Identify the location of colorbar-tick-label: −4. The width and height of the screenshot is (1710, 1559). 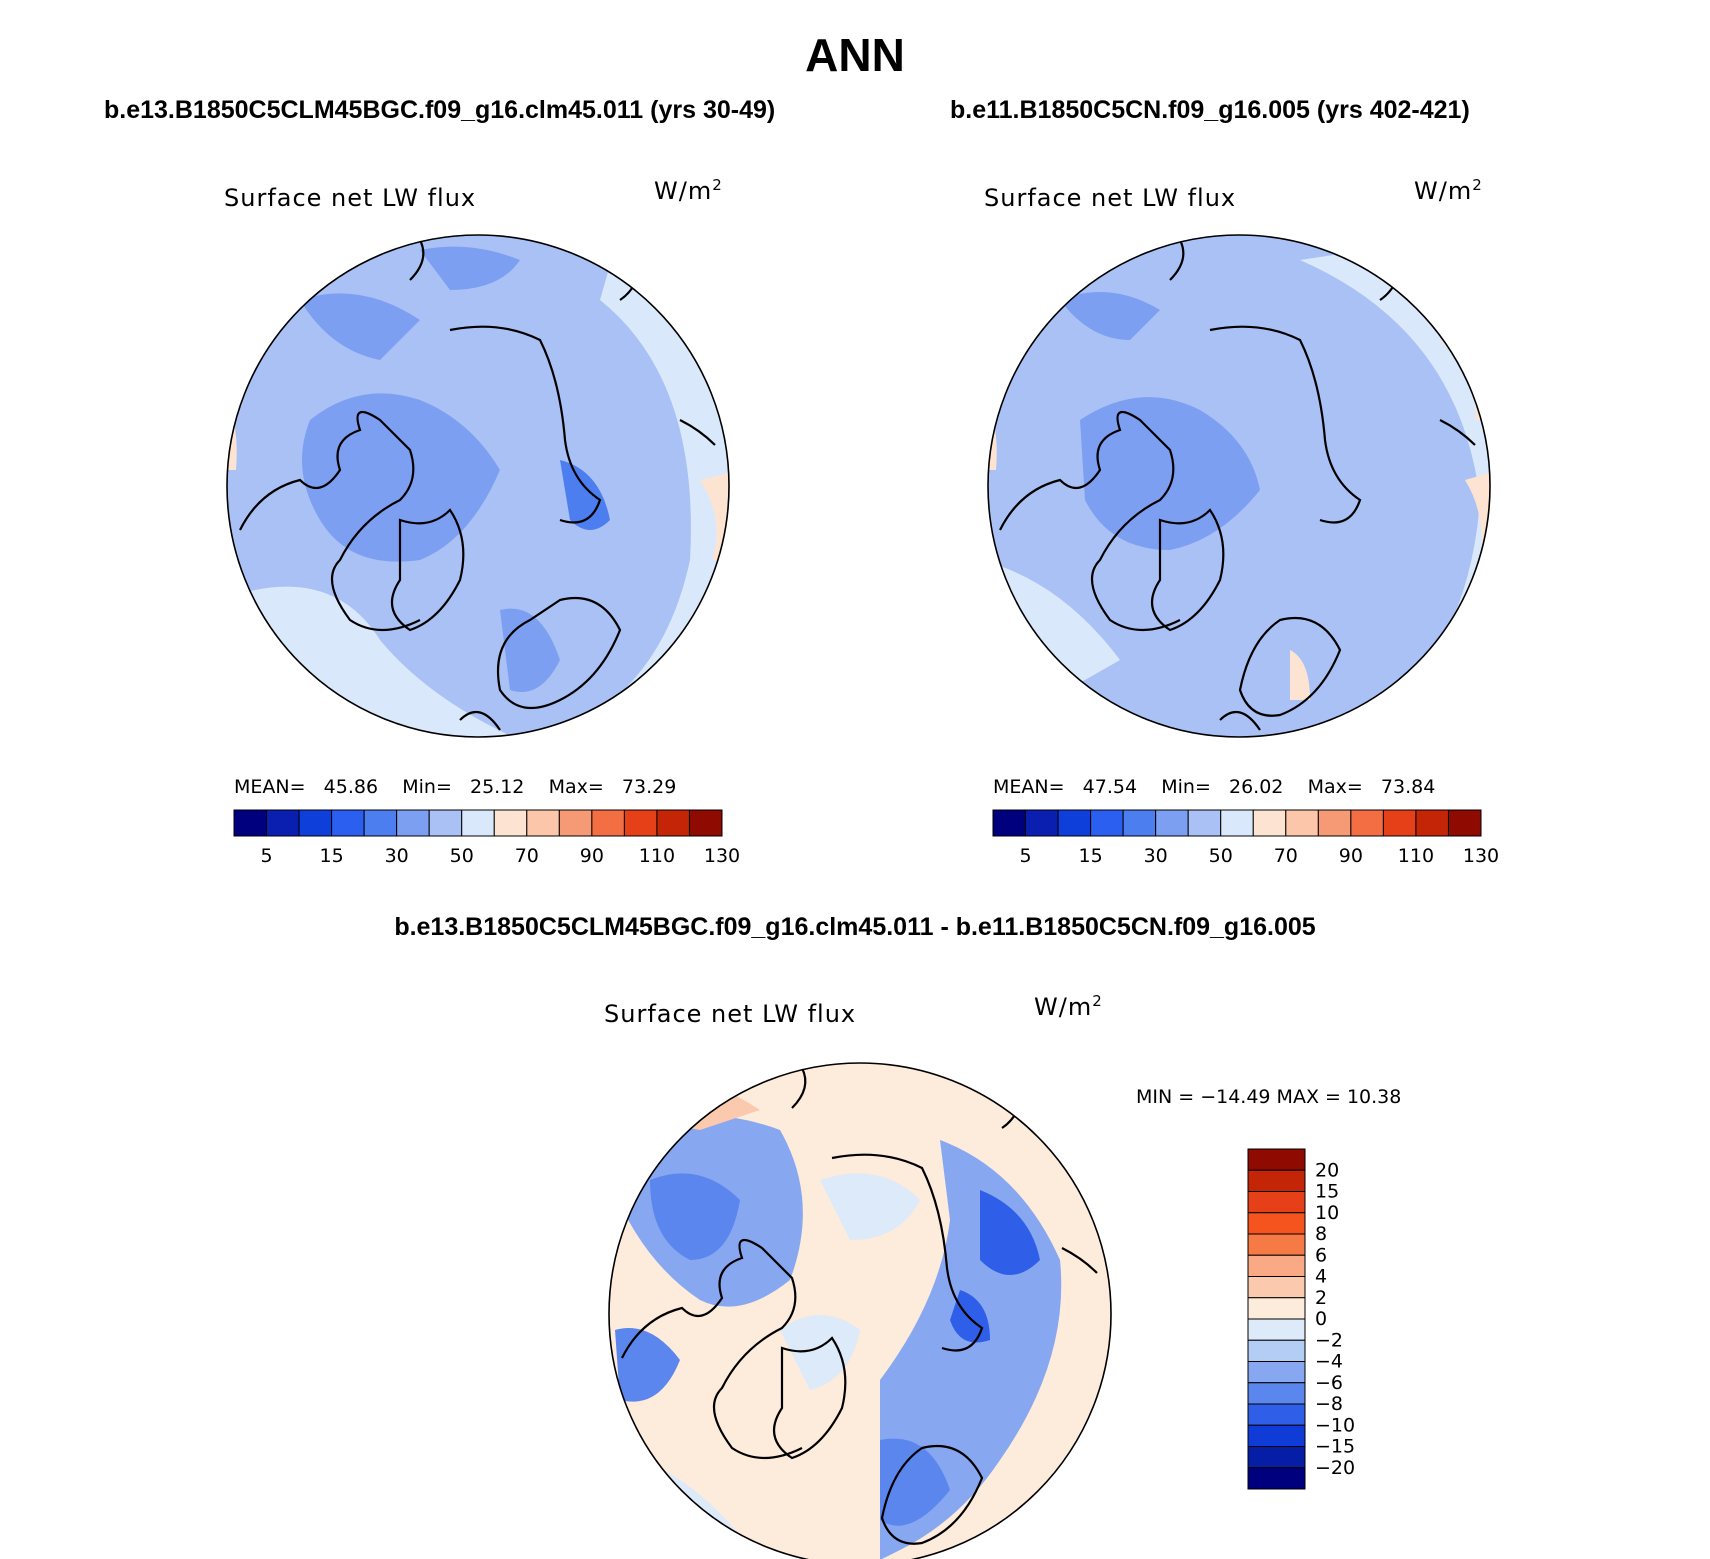
(1329, 1362).